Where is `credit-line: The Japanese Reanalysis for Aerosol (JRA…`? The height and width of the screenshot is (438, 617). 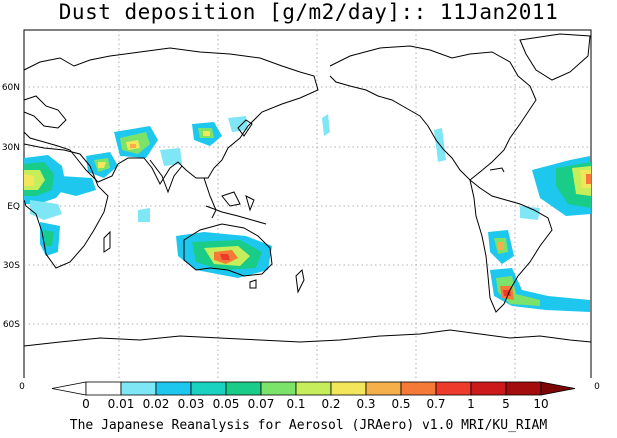
credit-line: The Japanese Reanalysis for Aerosol (JRA… is located at coordinates (308, 425).